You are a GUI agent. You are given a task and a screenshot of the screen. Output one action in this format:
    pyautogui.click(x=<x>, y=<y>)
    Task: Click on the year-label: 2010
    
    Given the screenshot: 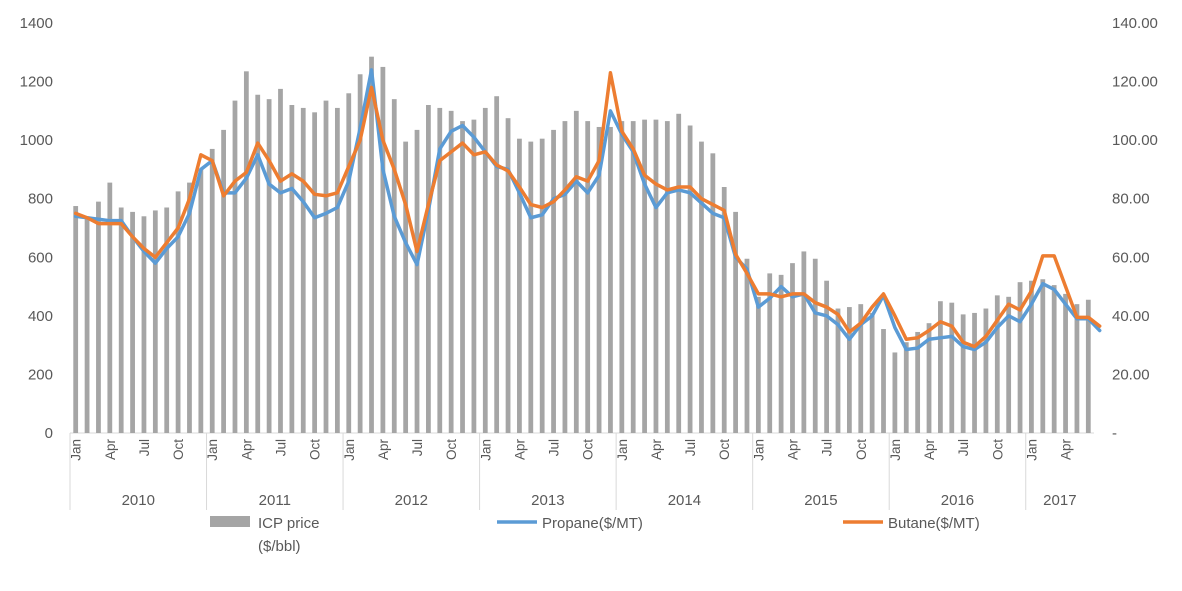 What is the action you would take?
    pyautogui.click(x=138, y=500)
    